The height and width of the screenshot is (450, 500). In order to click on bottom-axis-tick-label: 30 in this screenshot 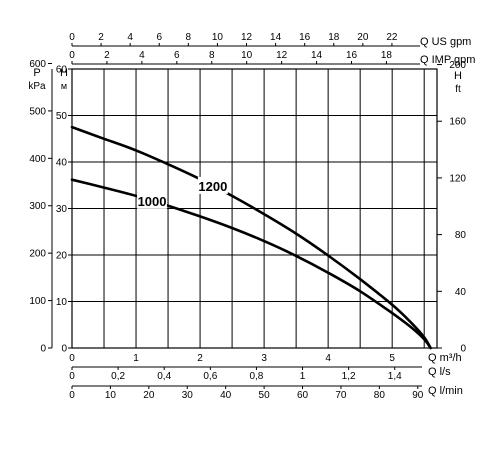, I will do `click(188, 395)`.